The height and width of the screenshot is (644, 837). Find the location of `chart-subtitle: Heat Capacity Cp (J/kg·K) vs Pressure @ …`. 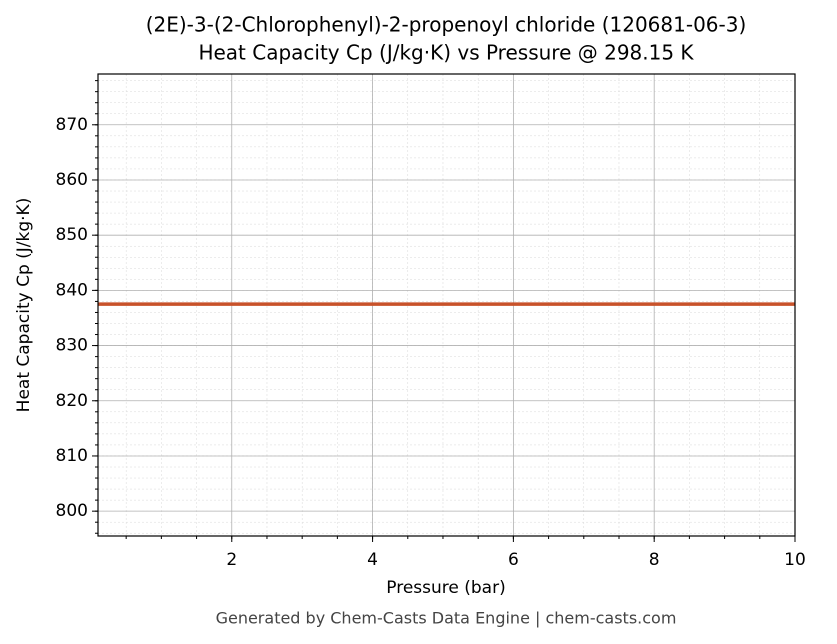

chart-subtitle: Heat Capacity Cp (J/kg·K) vs Pressure @ … is located at coordinates (446, 53).